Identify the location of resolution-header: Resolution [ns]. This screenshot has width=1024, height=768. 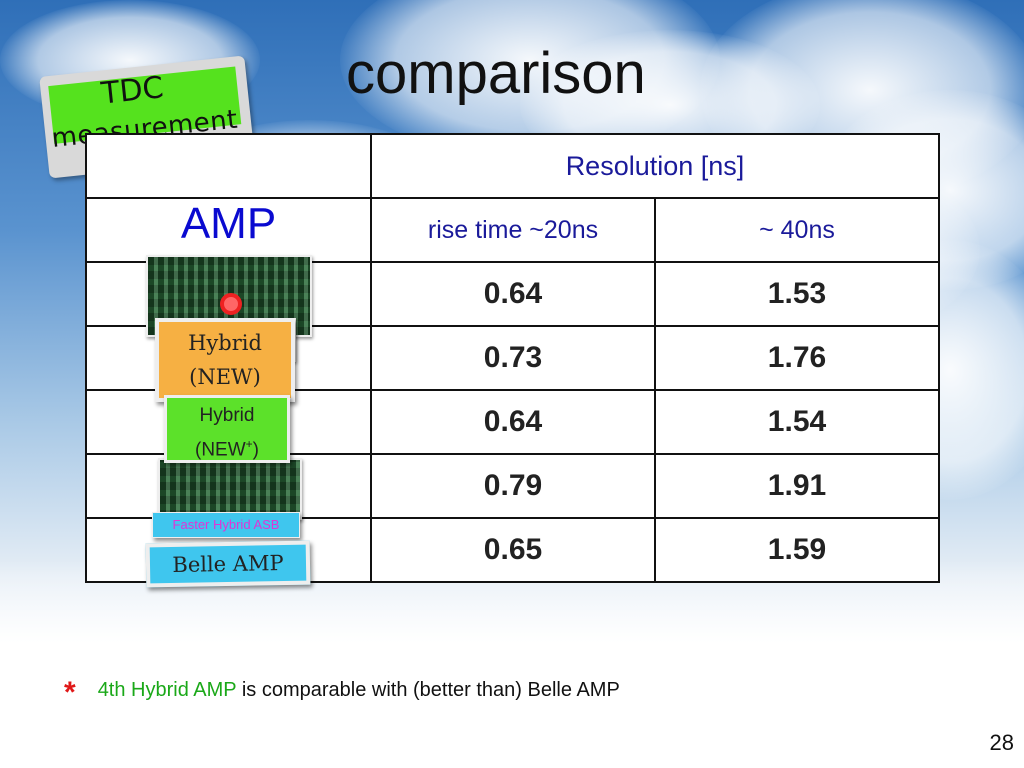
(655, 166).